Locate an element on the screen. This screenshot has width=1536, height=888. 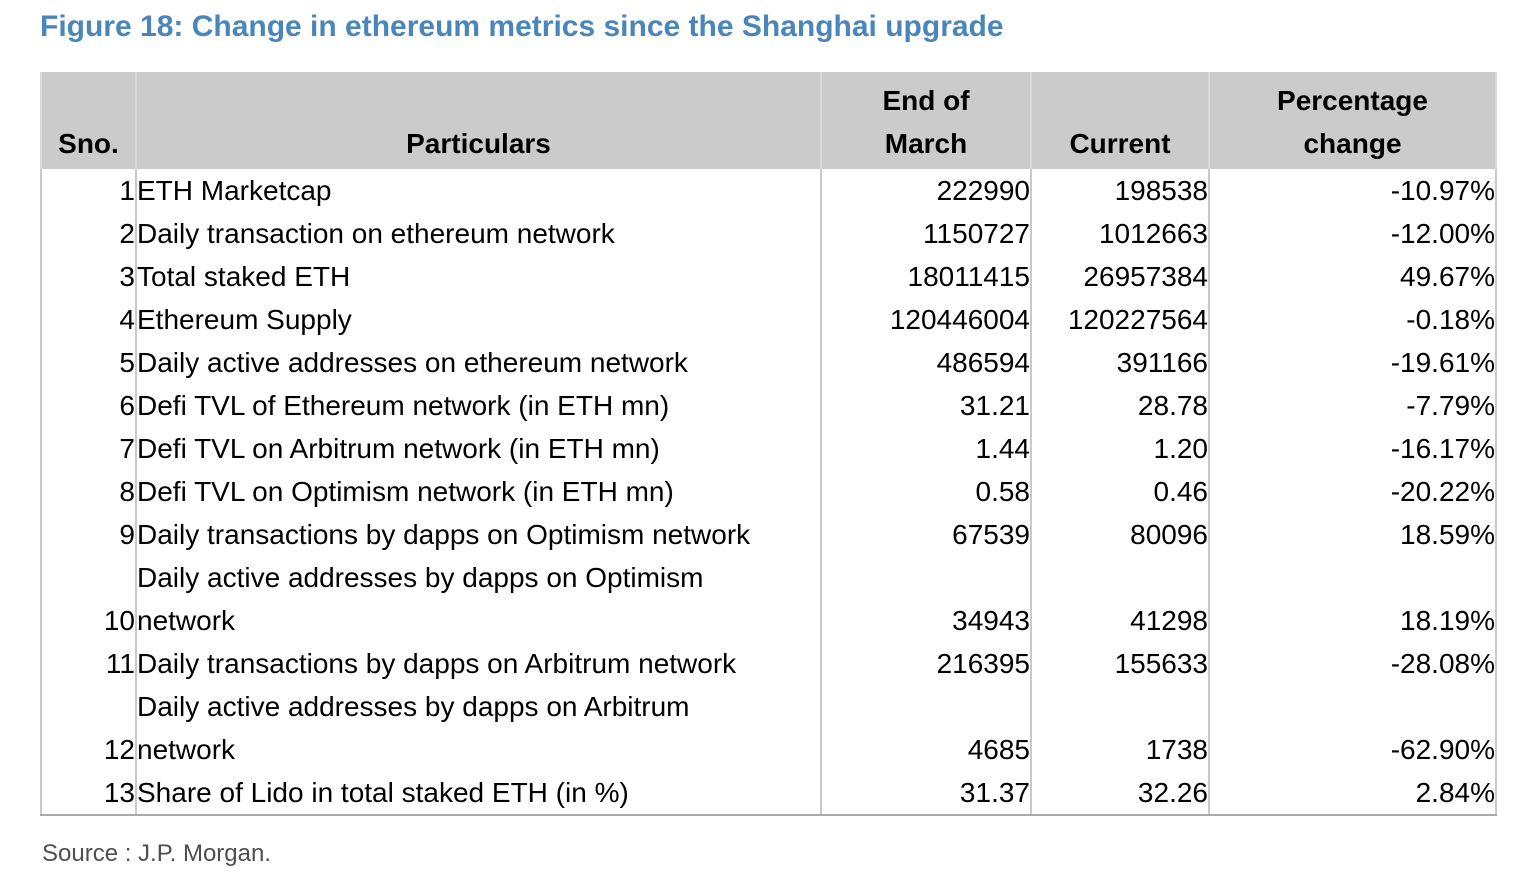
header-sno: Sno. is located at coordinates (88, 120).